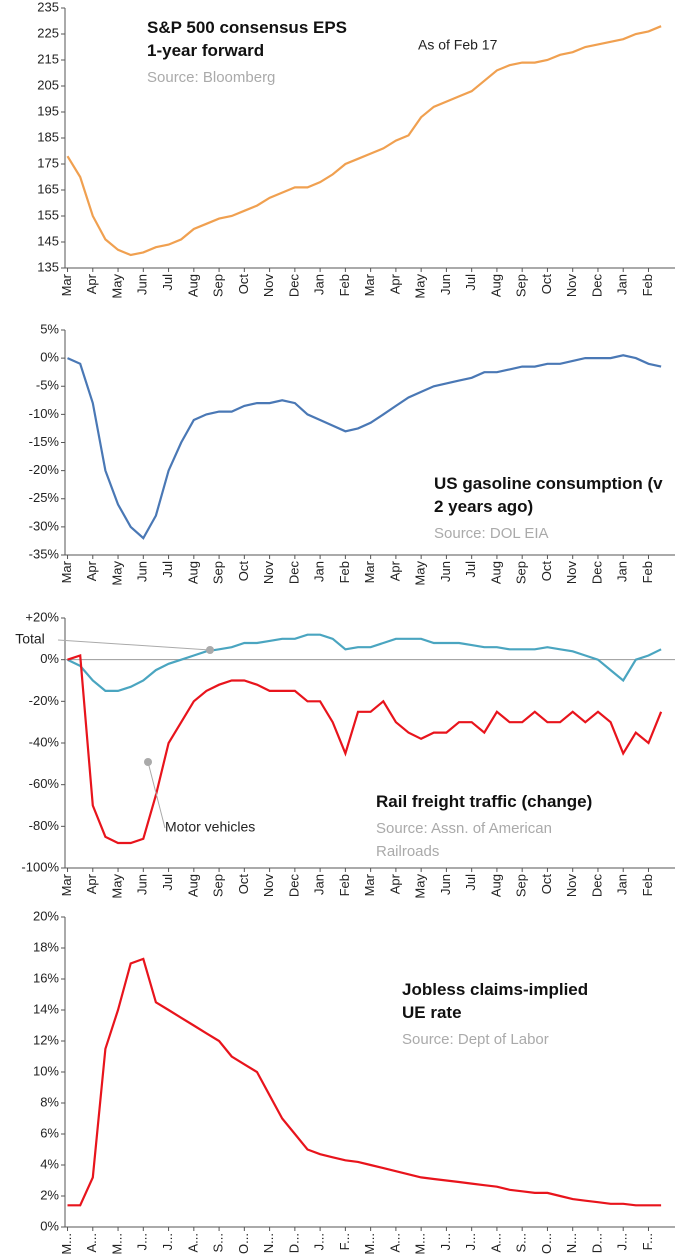  I want to click on chart-title: S&P 500 consensus EPS 1-year forward, so click(247, 39).